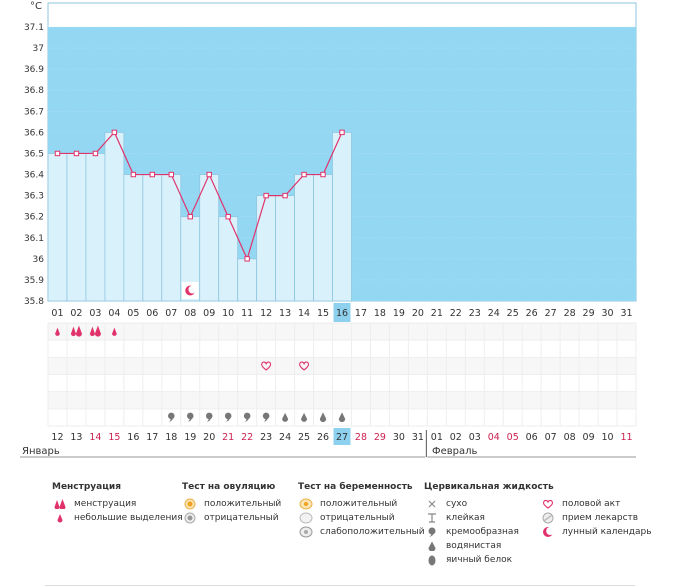 The height and width of the screenshot is (587, 675). Describe the element at coordinates (532, 313) in the screenshot. I see `cycle-day-label: 26` at that location.